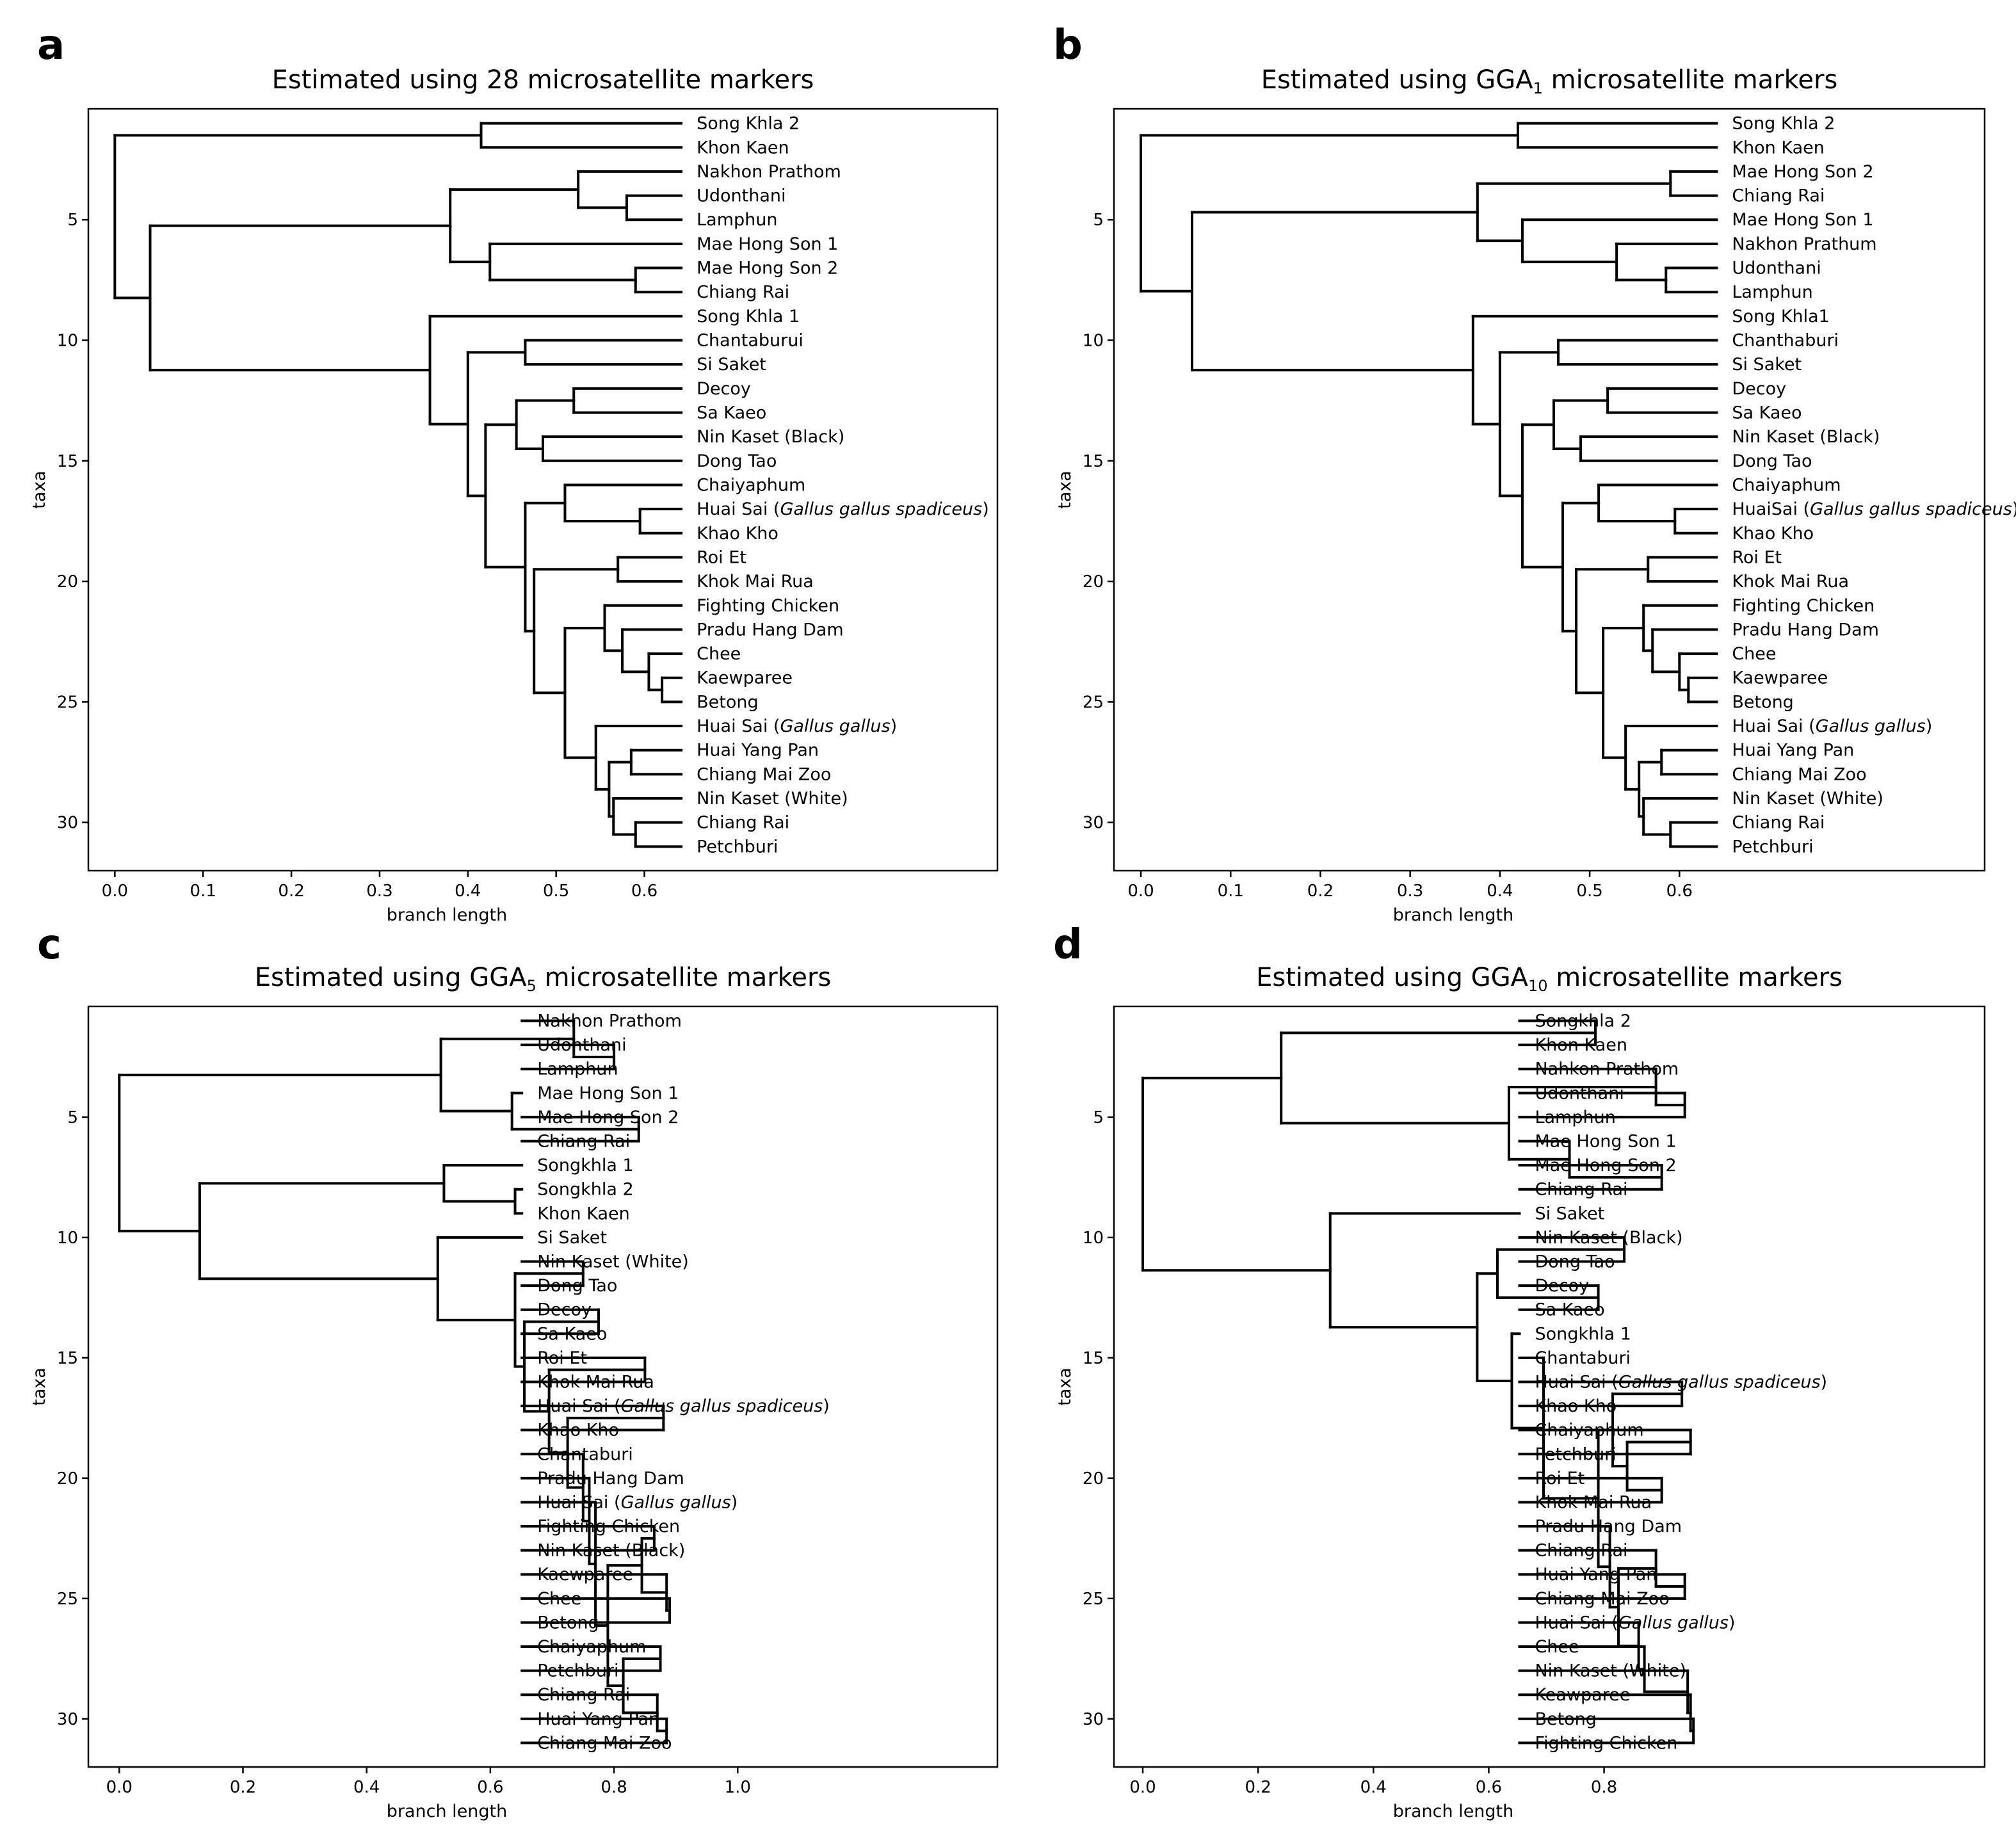  What do you see at coordinates (1763, 702) in the screenshot?
I see `leaf-name: Betong` at bounding box center [1763, 702].